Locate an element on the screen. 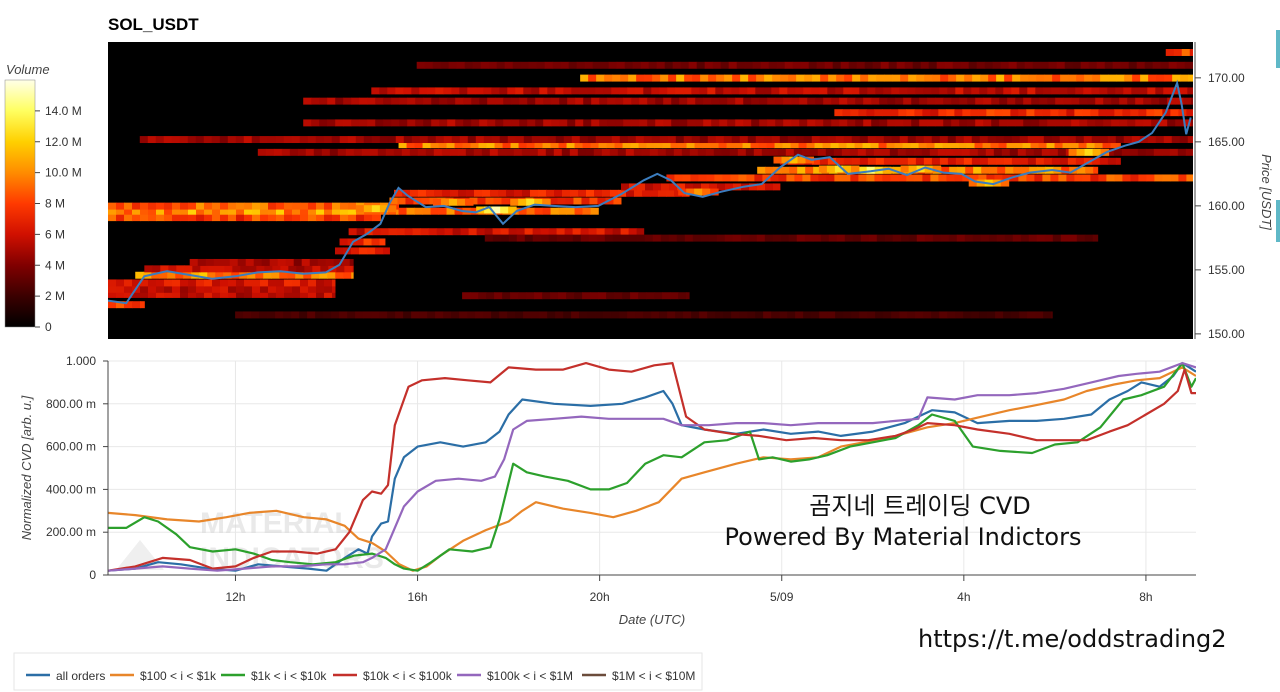  legend-item: $10k < i < $100k is located at coordinates (393, 676).